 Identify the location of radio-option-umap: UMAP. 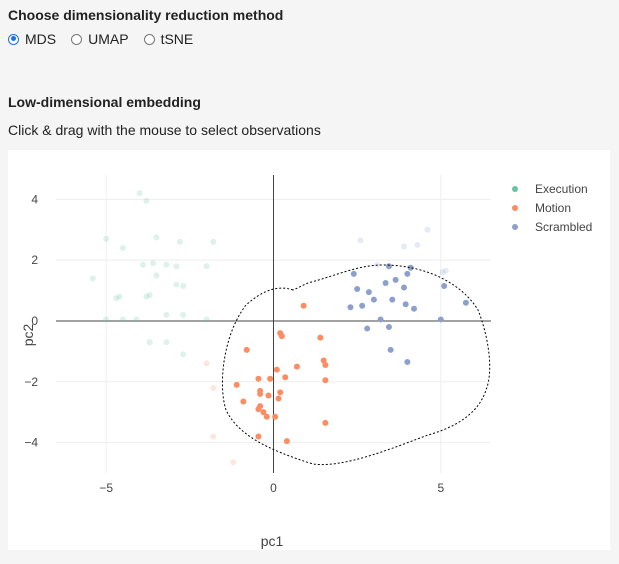
(100, 39).